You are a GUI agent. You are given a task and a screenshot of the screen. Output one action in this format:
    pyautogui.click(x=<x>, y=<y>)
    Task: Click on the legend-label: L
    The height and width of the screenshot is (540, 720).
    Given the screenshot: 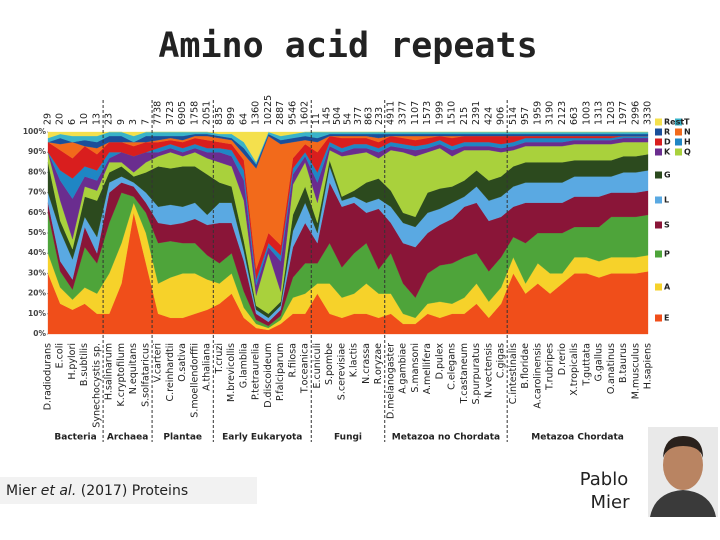 What is the action you would take?
    pyautogui.click(x=666, y=200)
    